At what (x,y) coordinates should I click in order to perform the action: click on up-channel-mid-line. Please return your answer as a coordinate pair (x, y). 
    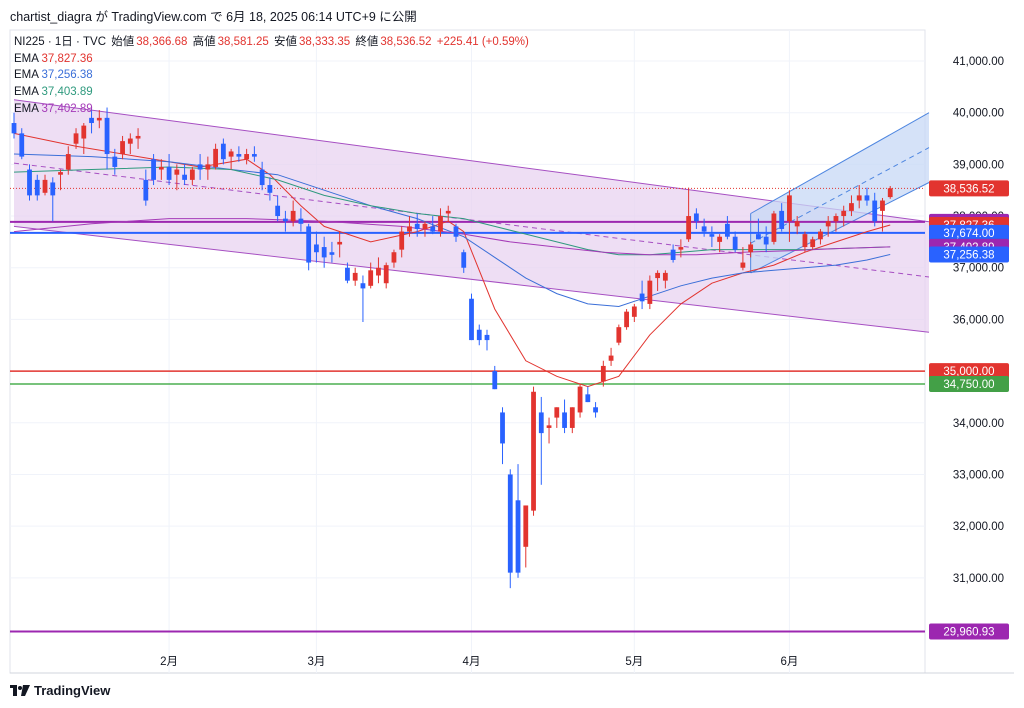
    Looking at the image, I should click on (840, 195).